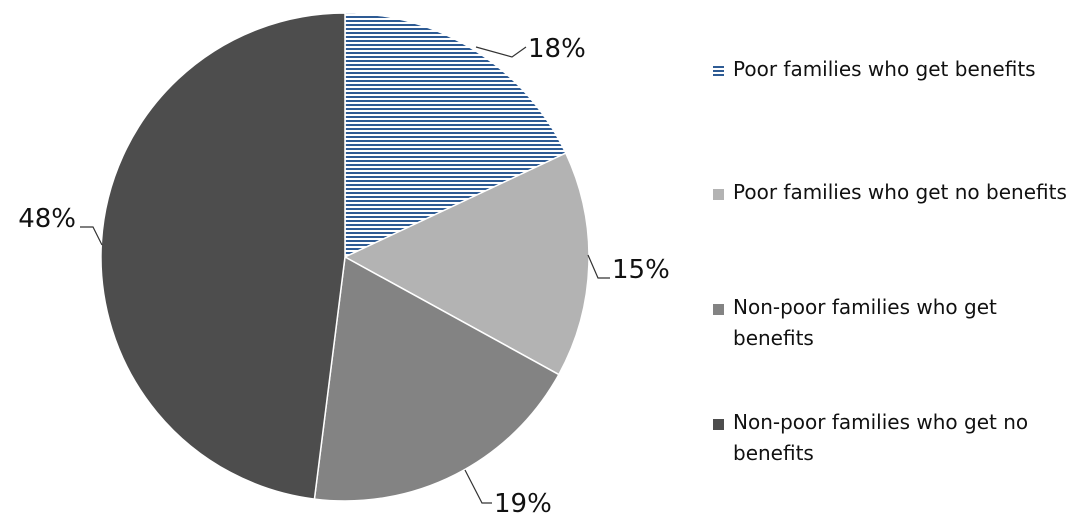 This screenshot has width=1070, height=515. I want to click on legend-swatch-nonpoor-benefits, so click(718, 309).